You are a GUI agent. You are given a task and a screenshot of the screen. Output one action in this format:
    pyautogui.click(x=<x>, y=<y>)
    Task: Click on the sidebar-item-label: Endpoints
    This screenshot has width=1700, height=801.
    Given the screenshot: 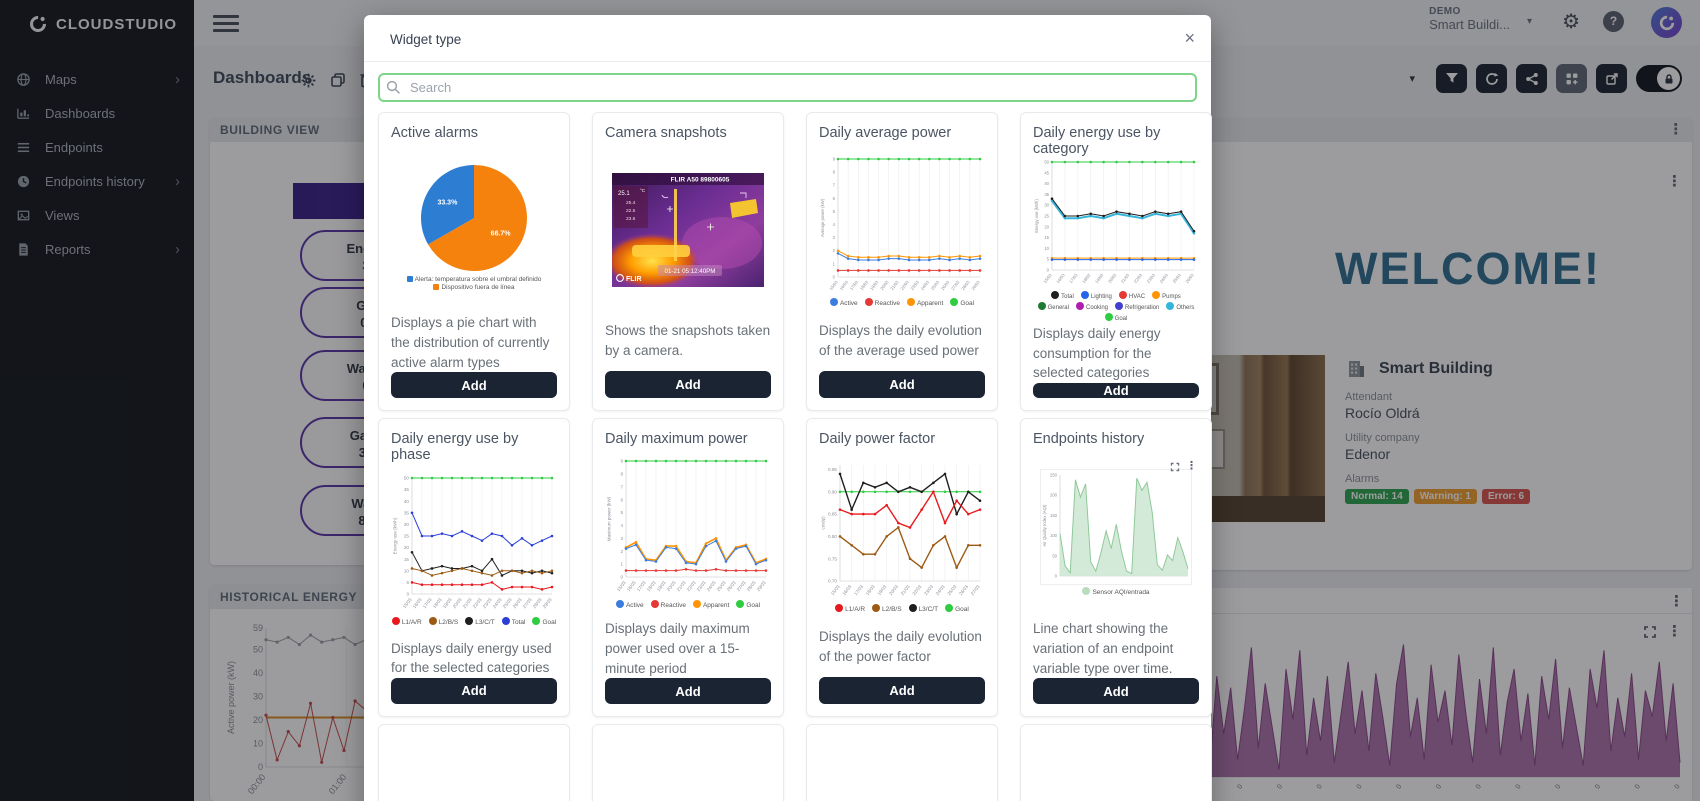 What is the action you would take?
    pyautogui.click(x=74, y=147)
    